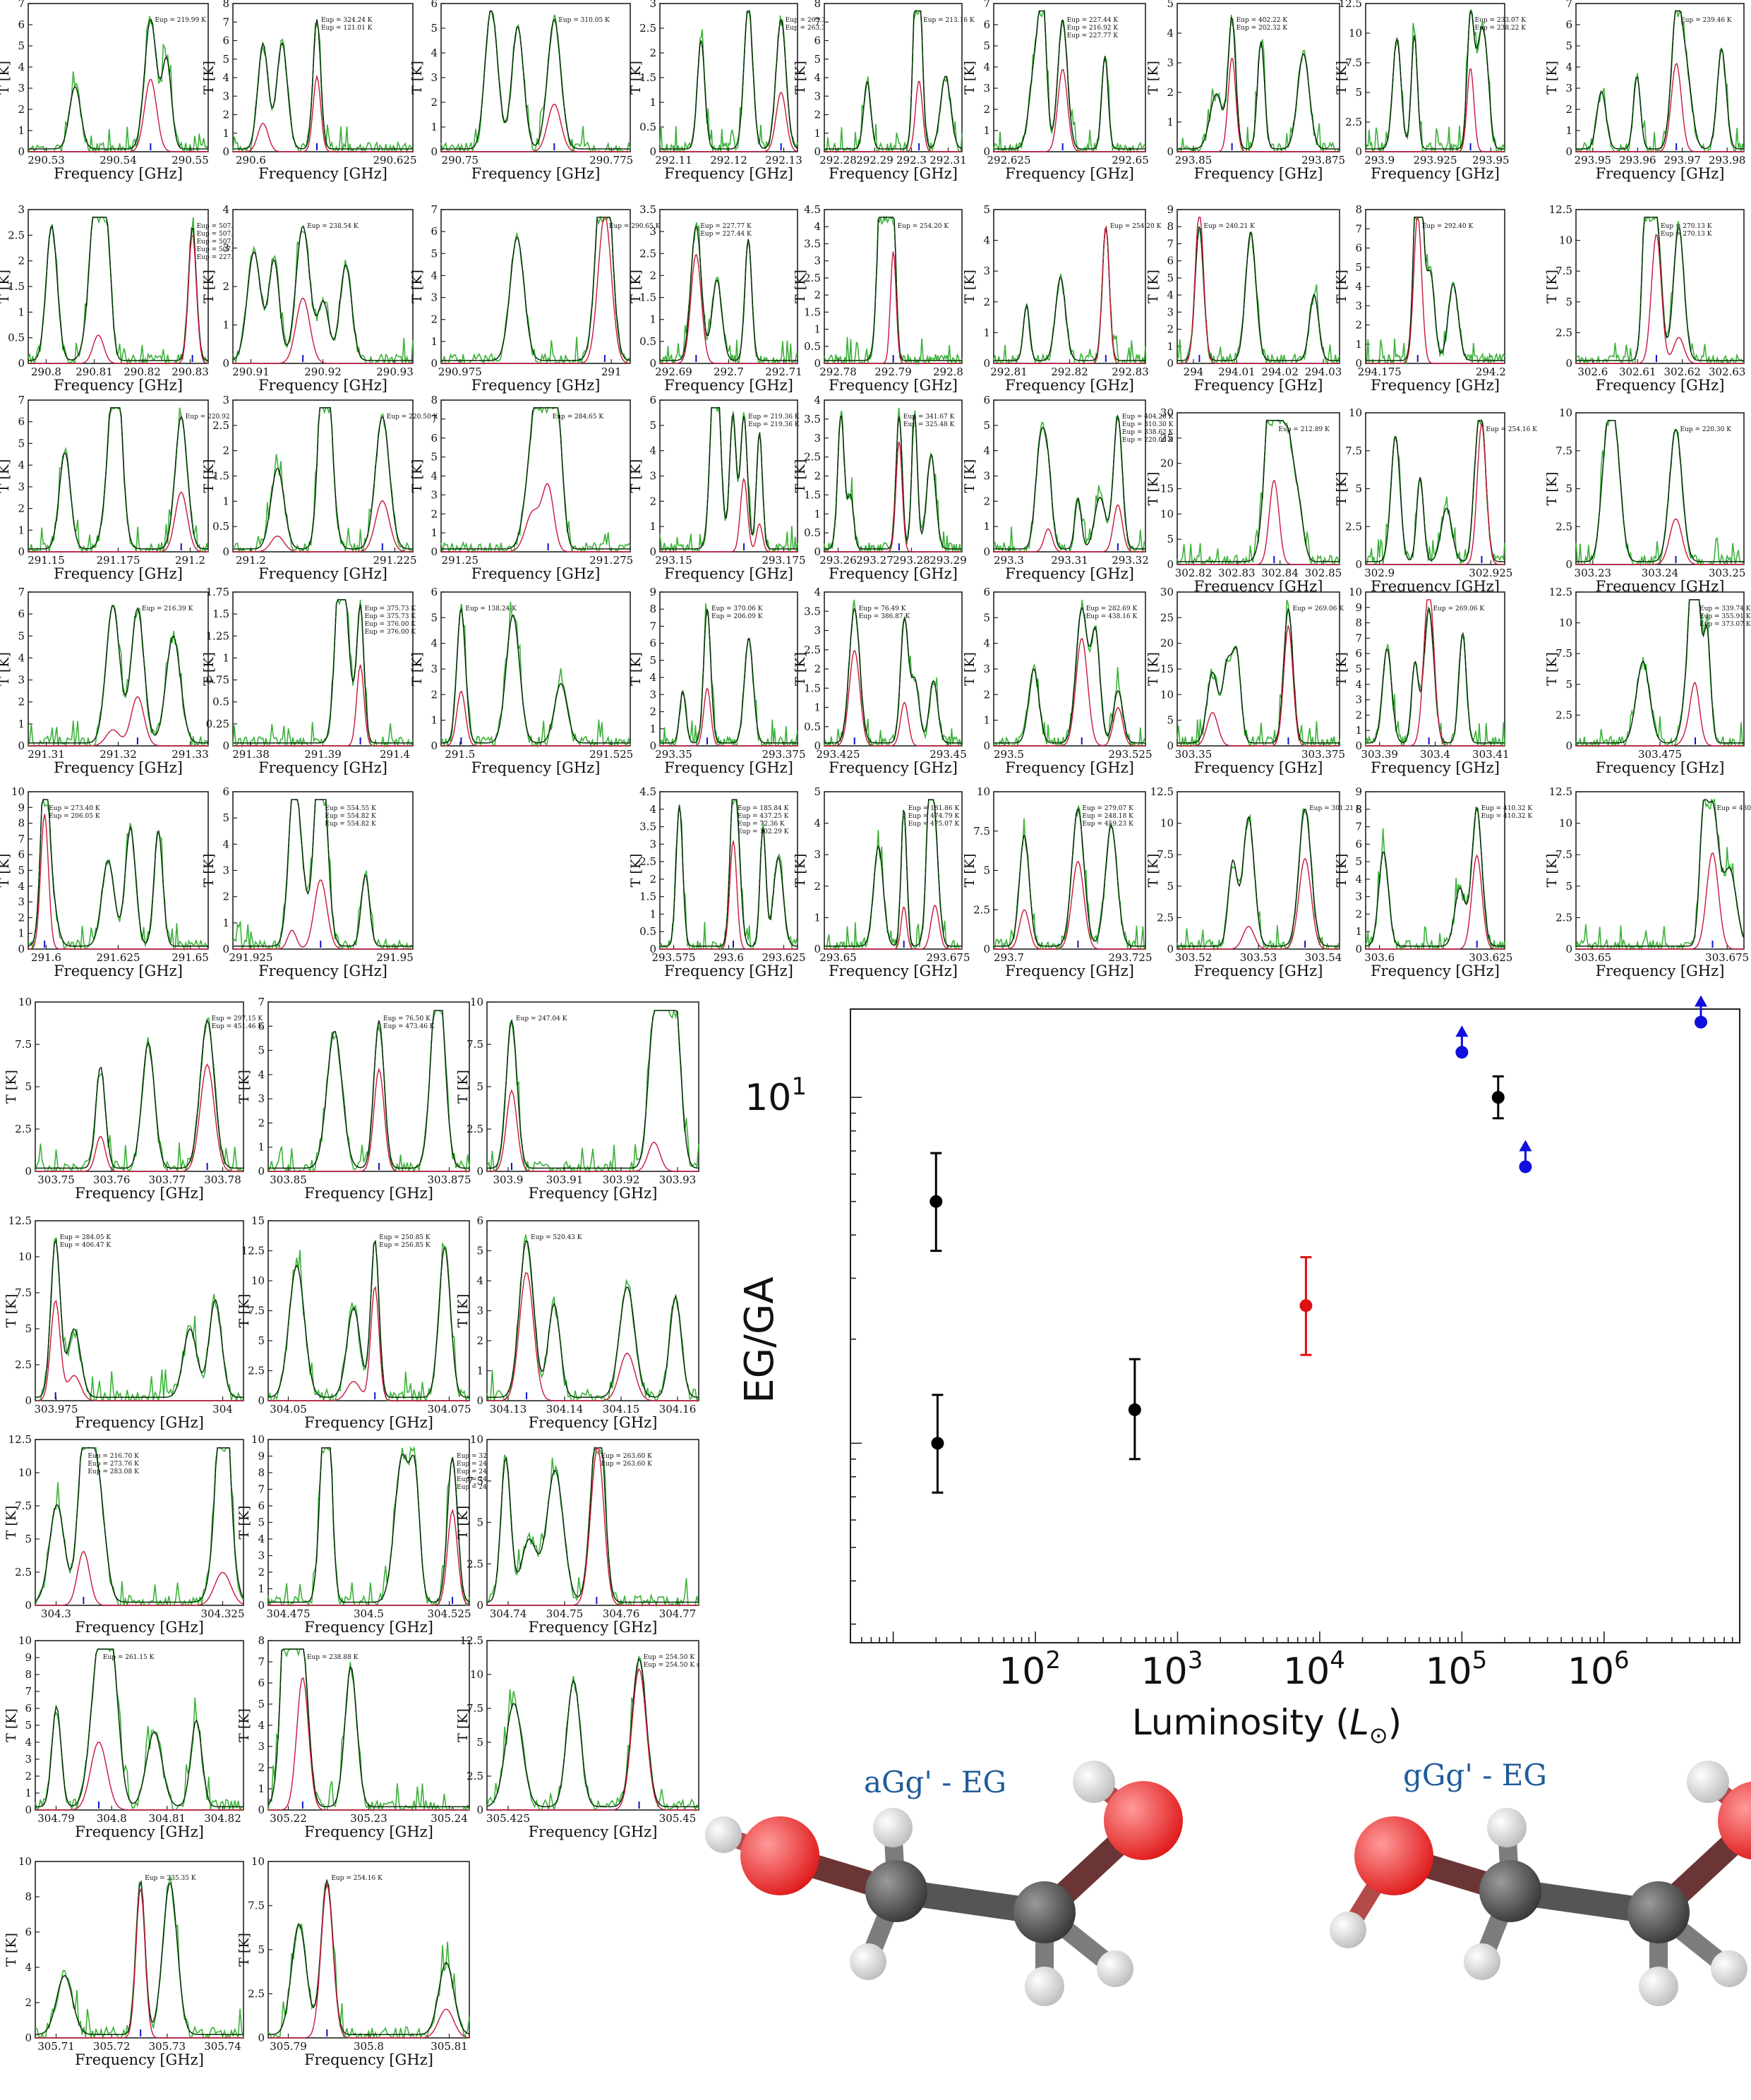 Image resolution: width=1751 pixels, height=2100 pixels. Describe the element at coordinates (368, 1961) in the screenshot. I see `observed-spectrum` at that location.